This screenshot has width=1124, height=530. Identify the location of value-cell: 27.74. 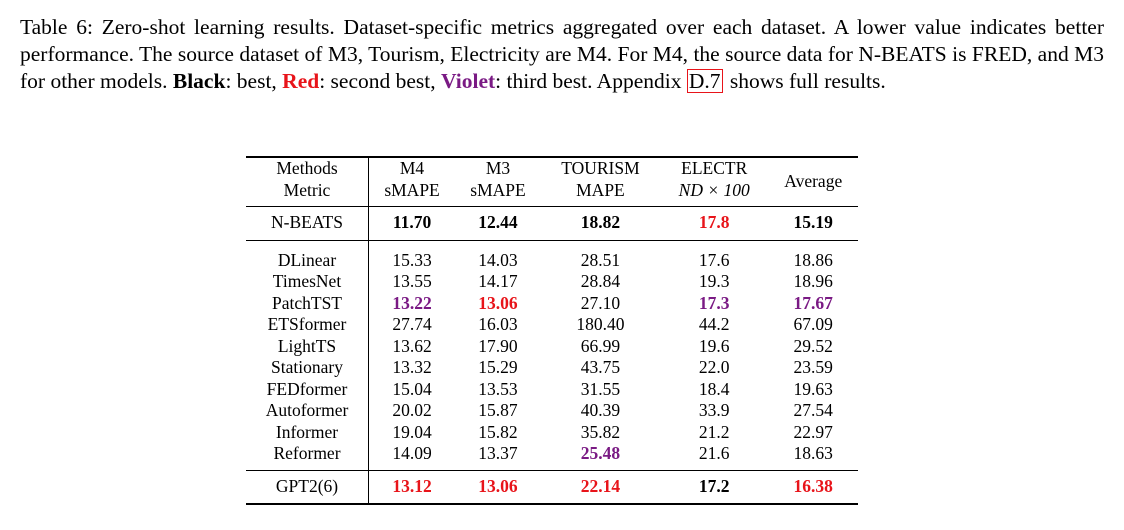
(412, 324).